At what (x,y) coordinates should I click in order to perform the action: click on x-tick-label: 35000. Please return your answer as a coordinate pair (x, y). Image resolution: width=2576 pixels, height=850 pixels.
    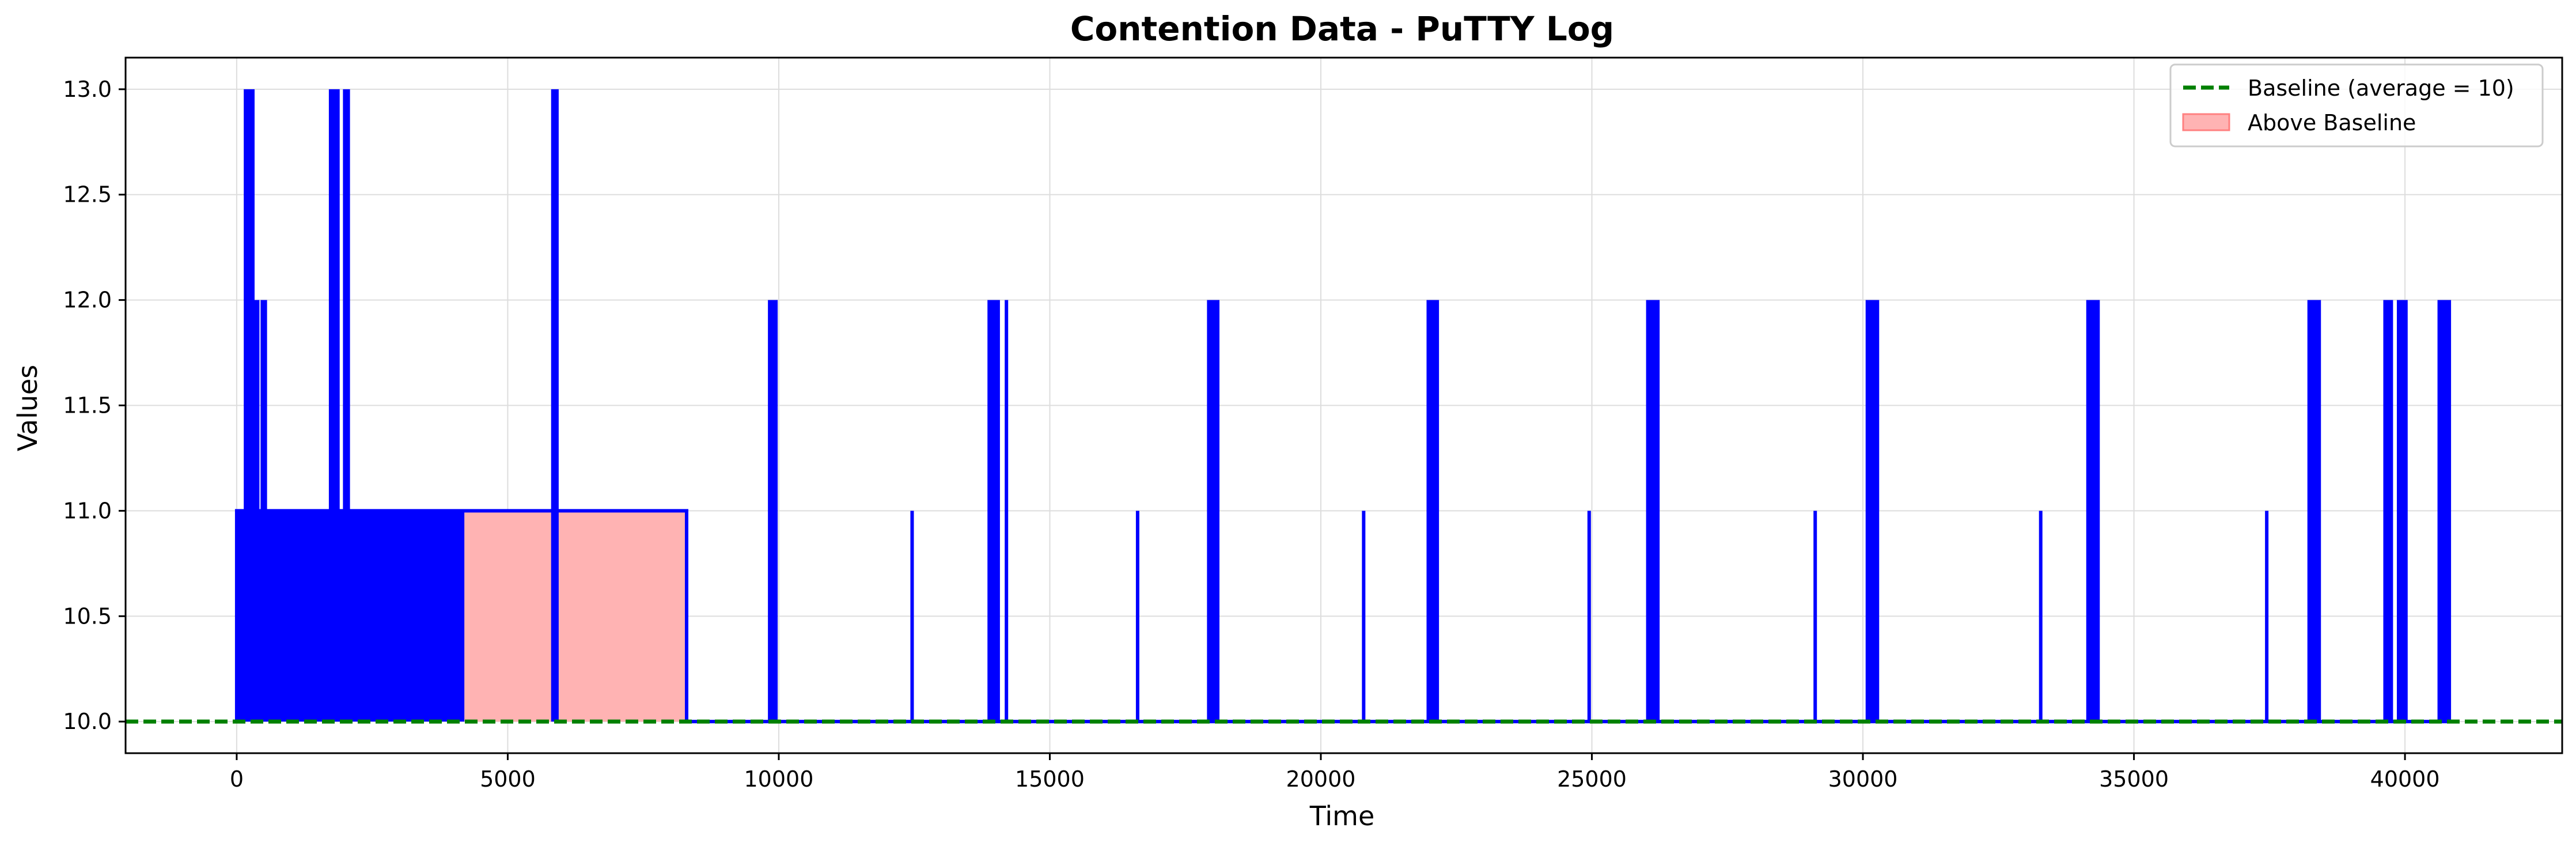
    Looking at the image, I should click on (2134, 779).